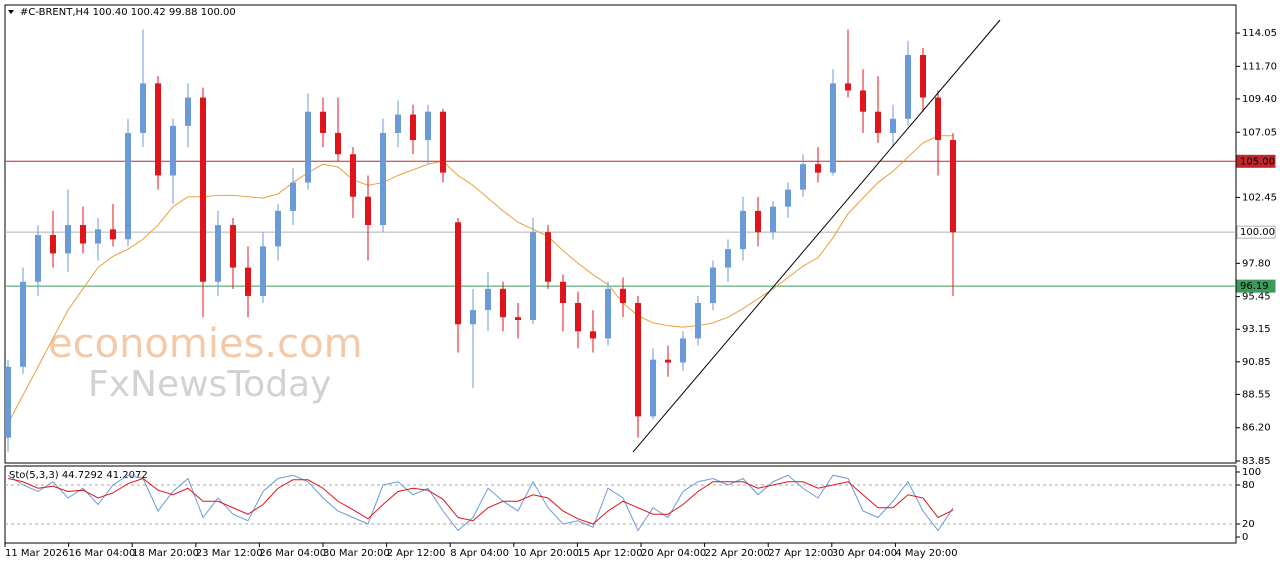 The image size is (1280, 567). Describe the element at coordinates (737, 553) in the screenshot. I see `x-tick-label: 22 Apr 20:00` at that location.